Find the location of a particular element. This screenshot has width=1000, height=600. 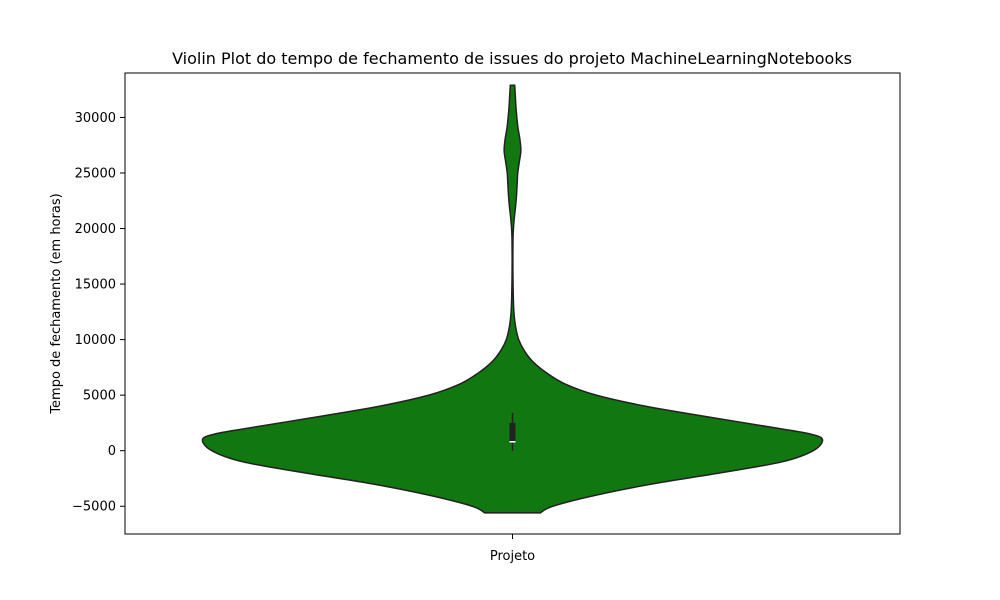

y-tick-label: 30000 is located at coordinates (95, 118).